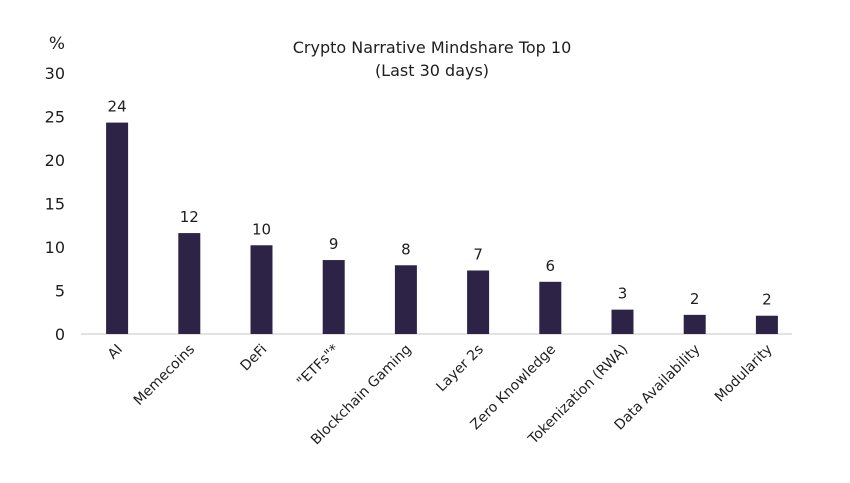  What do you see at coordinates (432, 47) in the screenshot?
I see `chart-title: Crypto Narrative Mindshare Top 10` at bounding box center [432, 47].